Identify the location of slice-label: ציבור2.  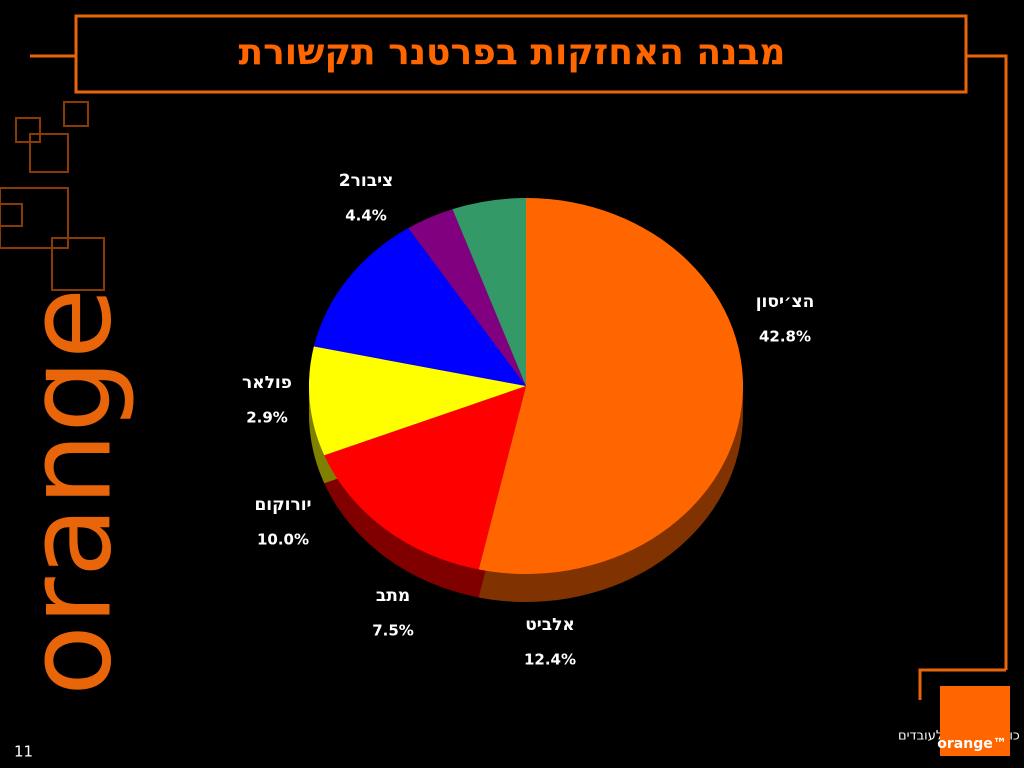
(366, 181).